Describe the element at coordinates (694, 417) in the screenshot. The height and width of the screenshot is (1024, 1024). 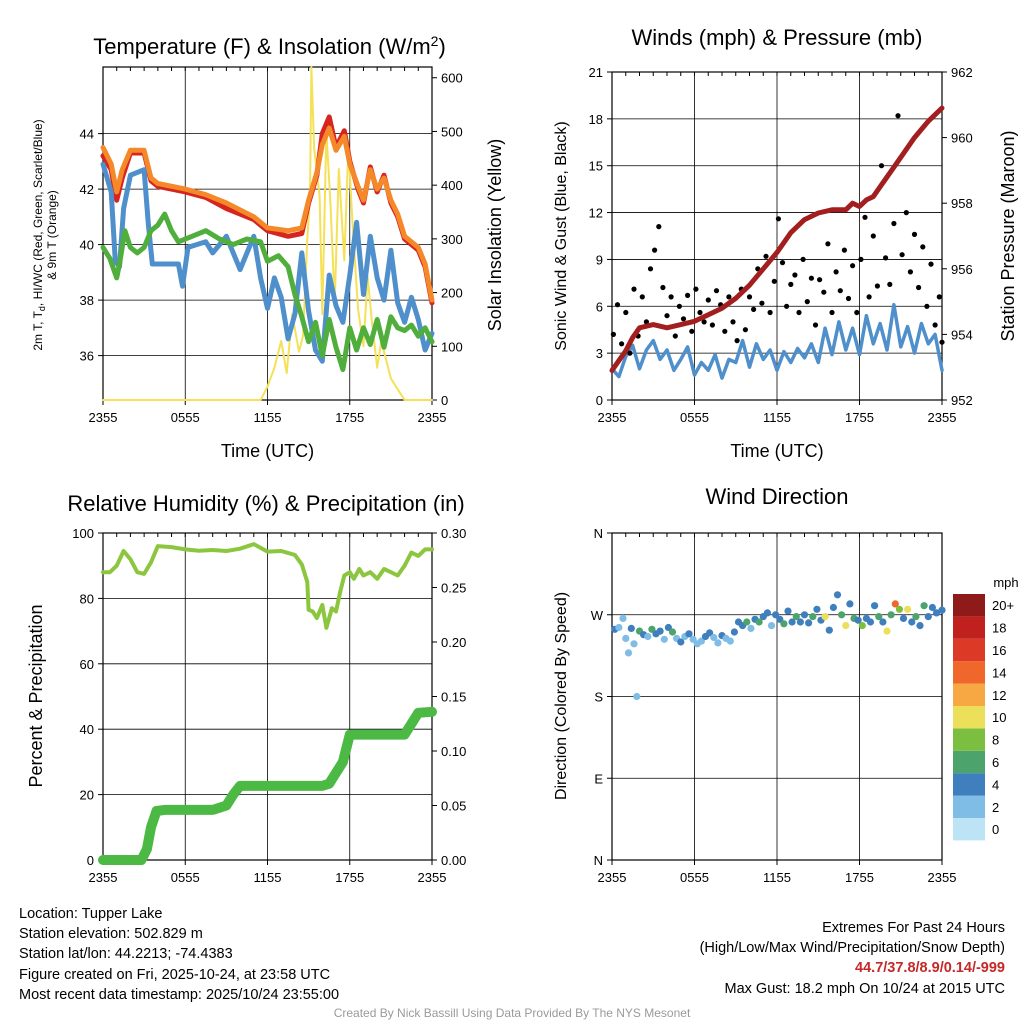
I see `wind-xtick-label: 0555` at that location.